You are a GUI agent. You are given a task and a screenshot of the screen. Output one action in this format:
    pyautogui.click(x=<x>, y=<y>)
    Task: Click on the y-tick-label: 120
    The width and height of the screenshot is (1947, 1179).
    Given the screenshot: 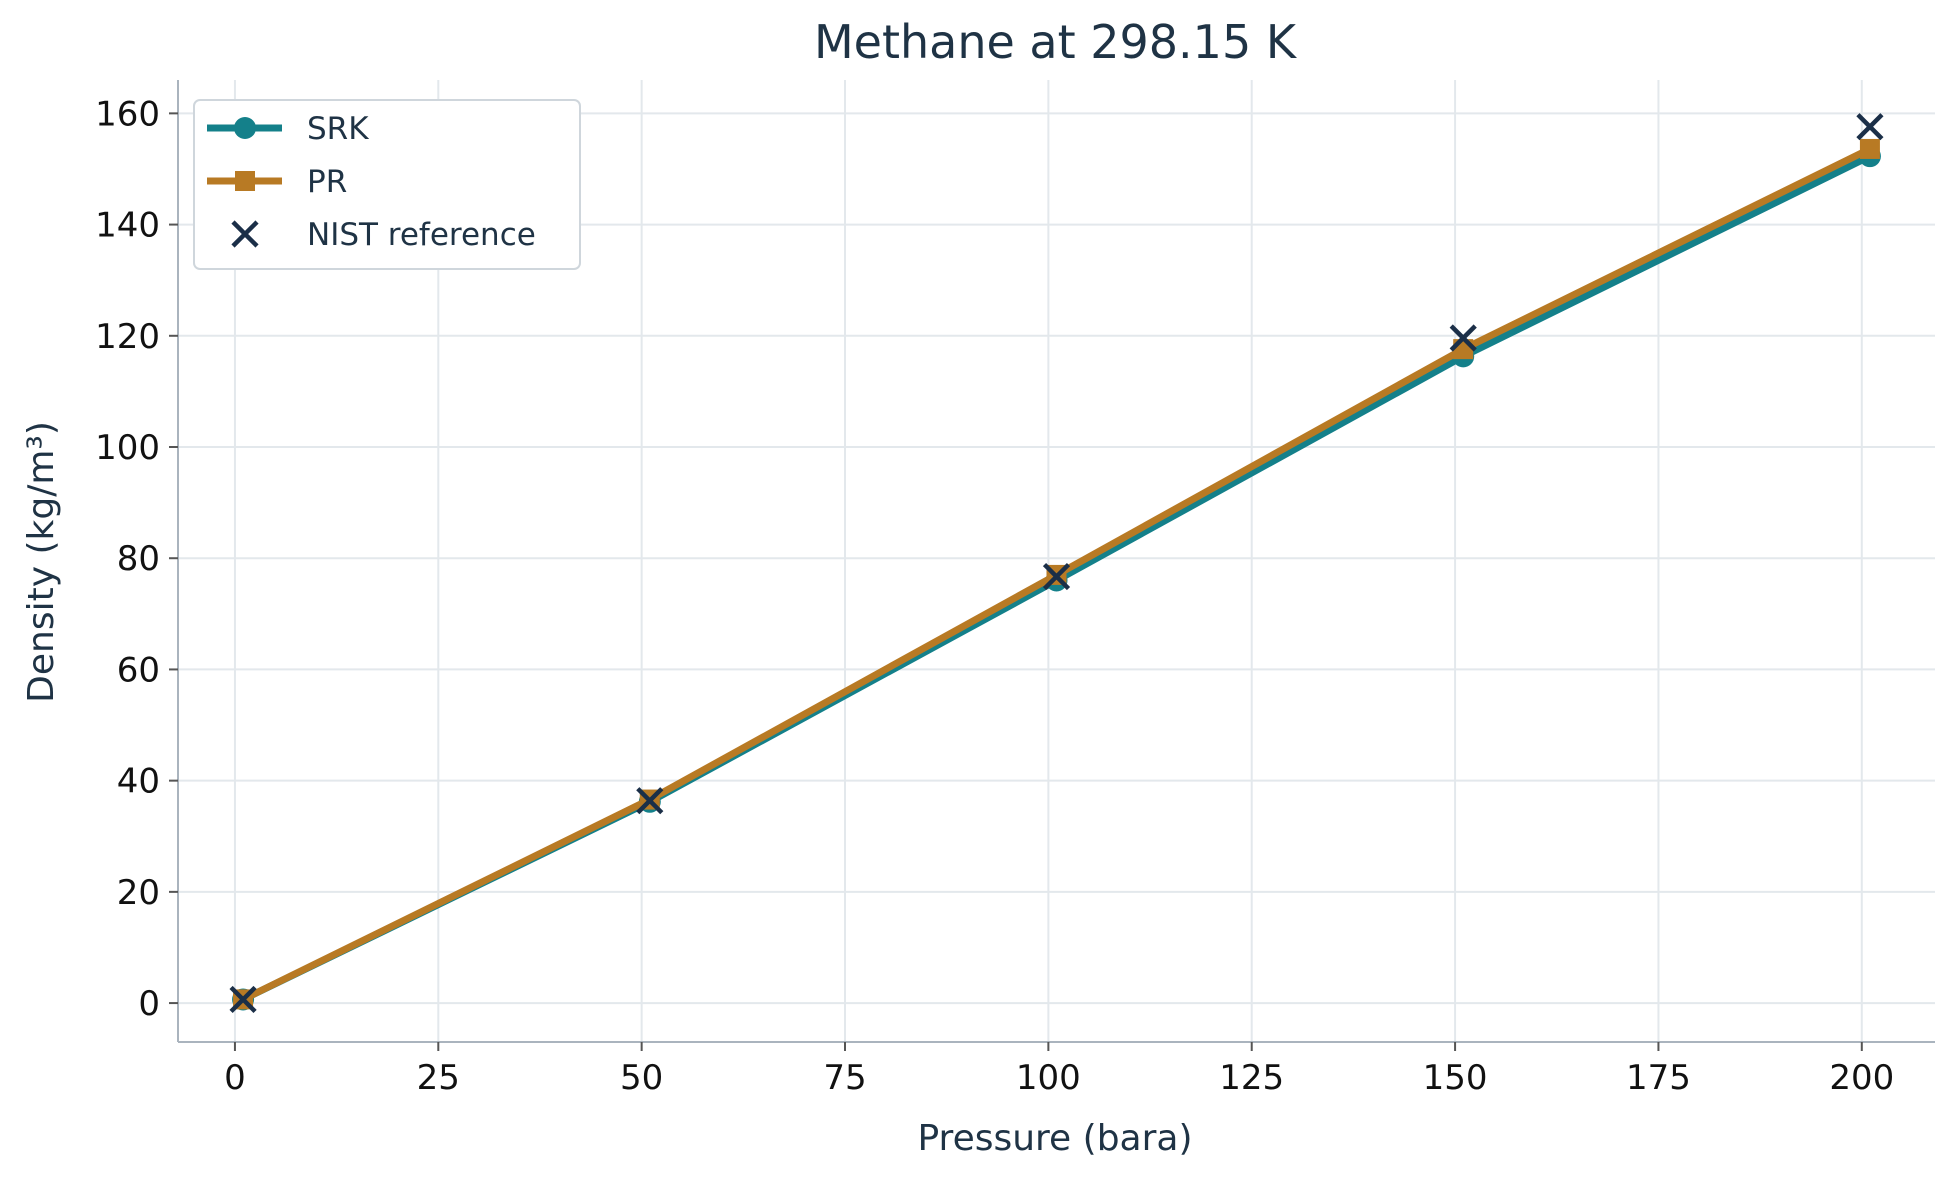 What is the action you would take?
    pyautogui.click(x=127, y=337)
    